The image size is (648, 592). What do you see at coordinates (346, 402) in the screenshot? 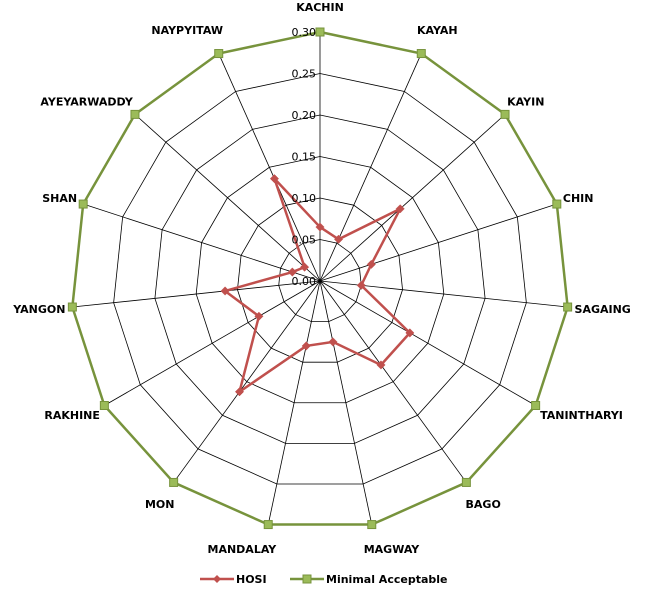
I see `spoke-magway` at bounding box center [346, 402].